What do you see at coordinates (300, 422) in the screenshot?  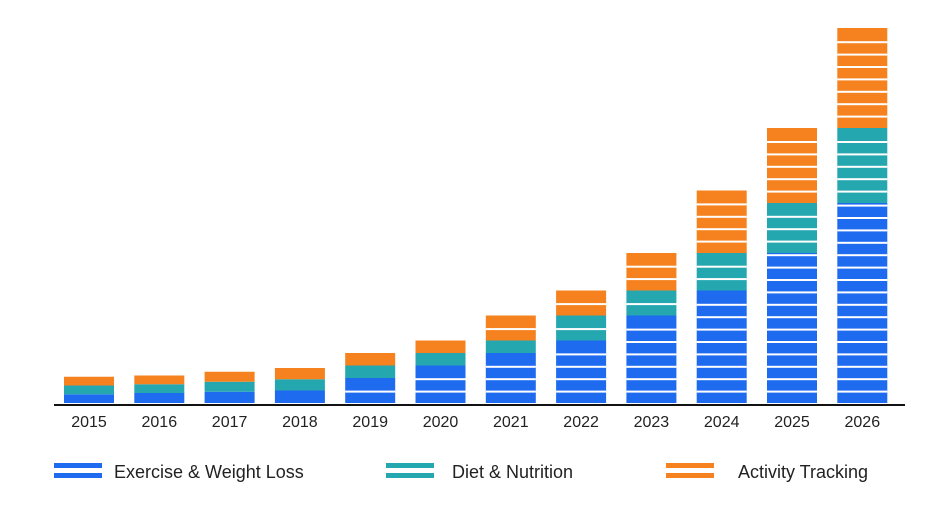 I see `x-tick-label: 2018` at bounding box center [300, 422].